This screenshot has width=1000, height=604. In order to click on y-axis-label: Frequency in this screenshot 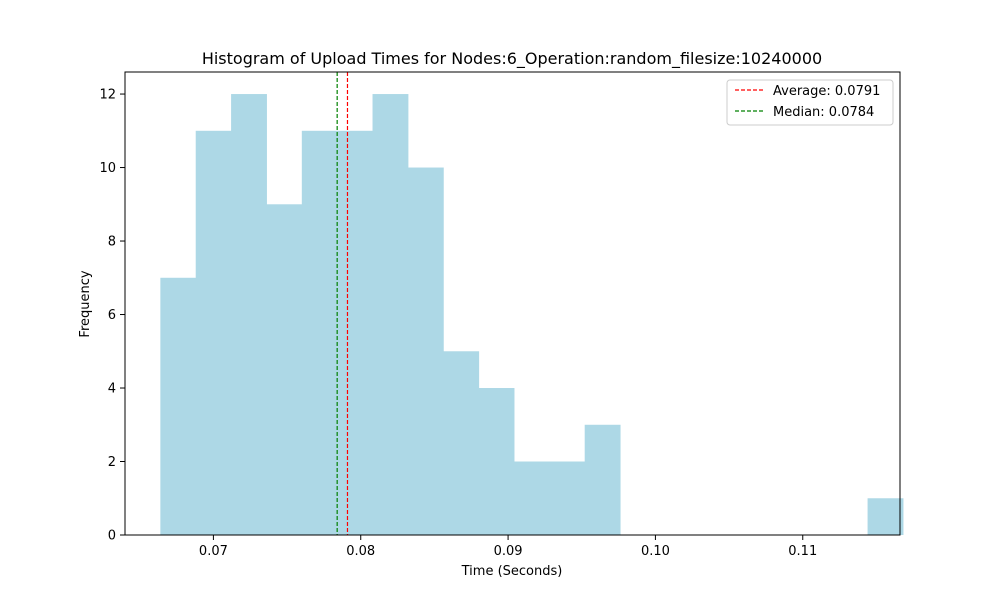, I will do `click(85, 303)`.